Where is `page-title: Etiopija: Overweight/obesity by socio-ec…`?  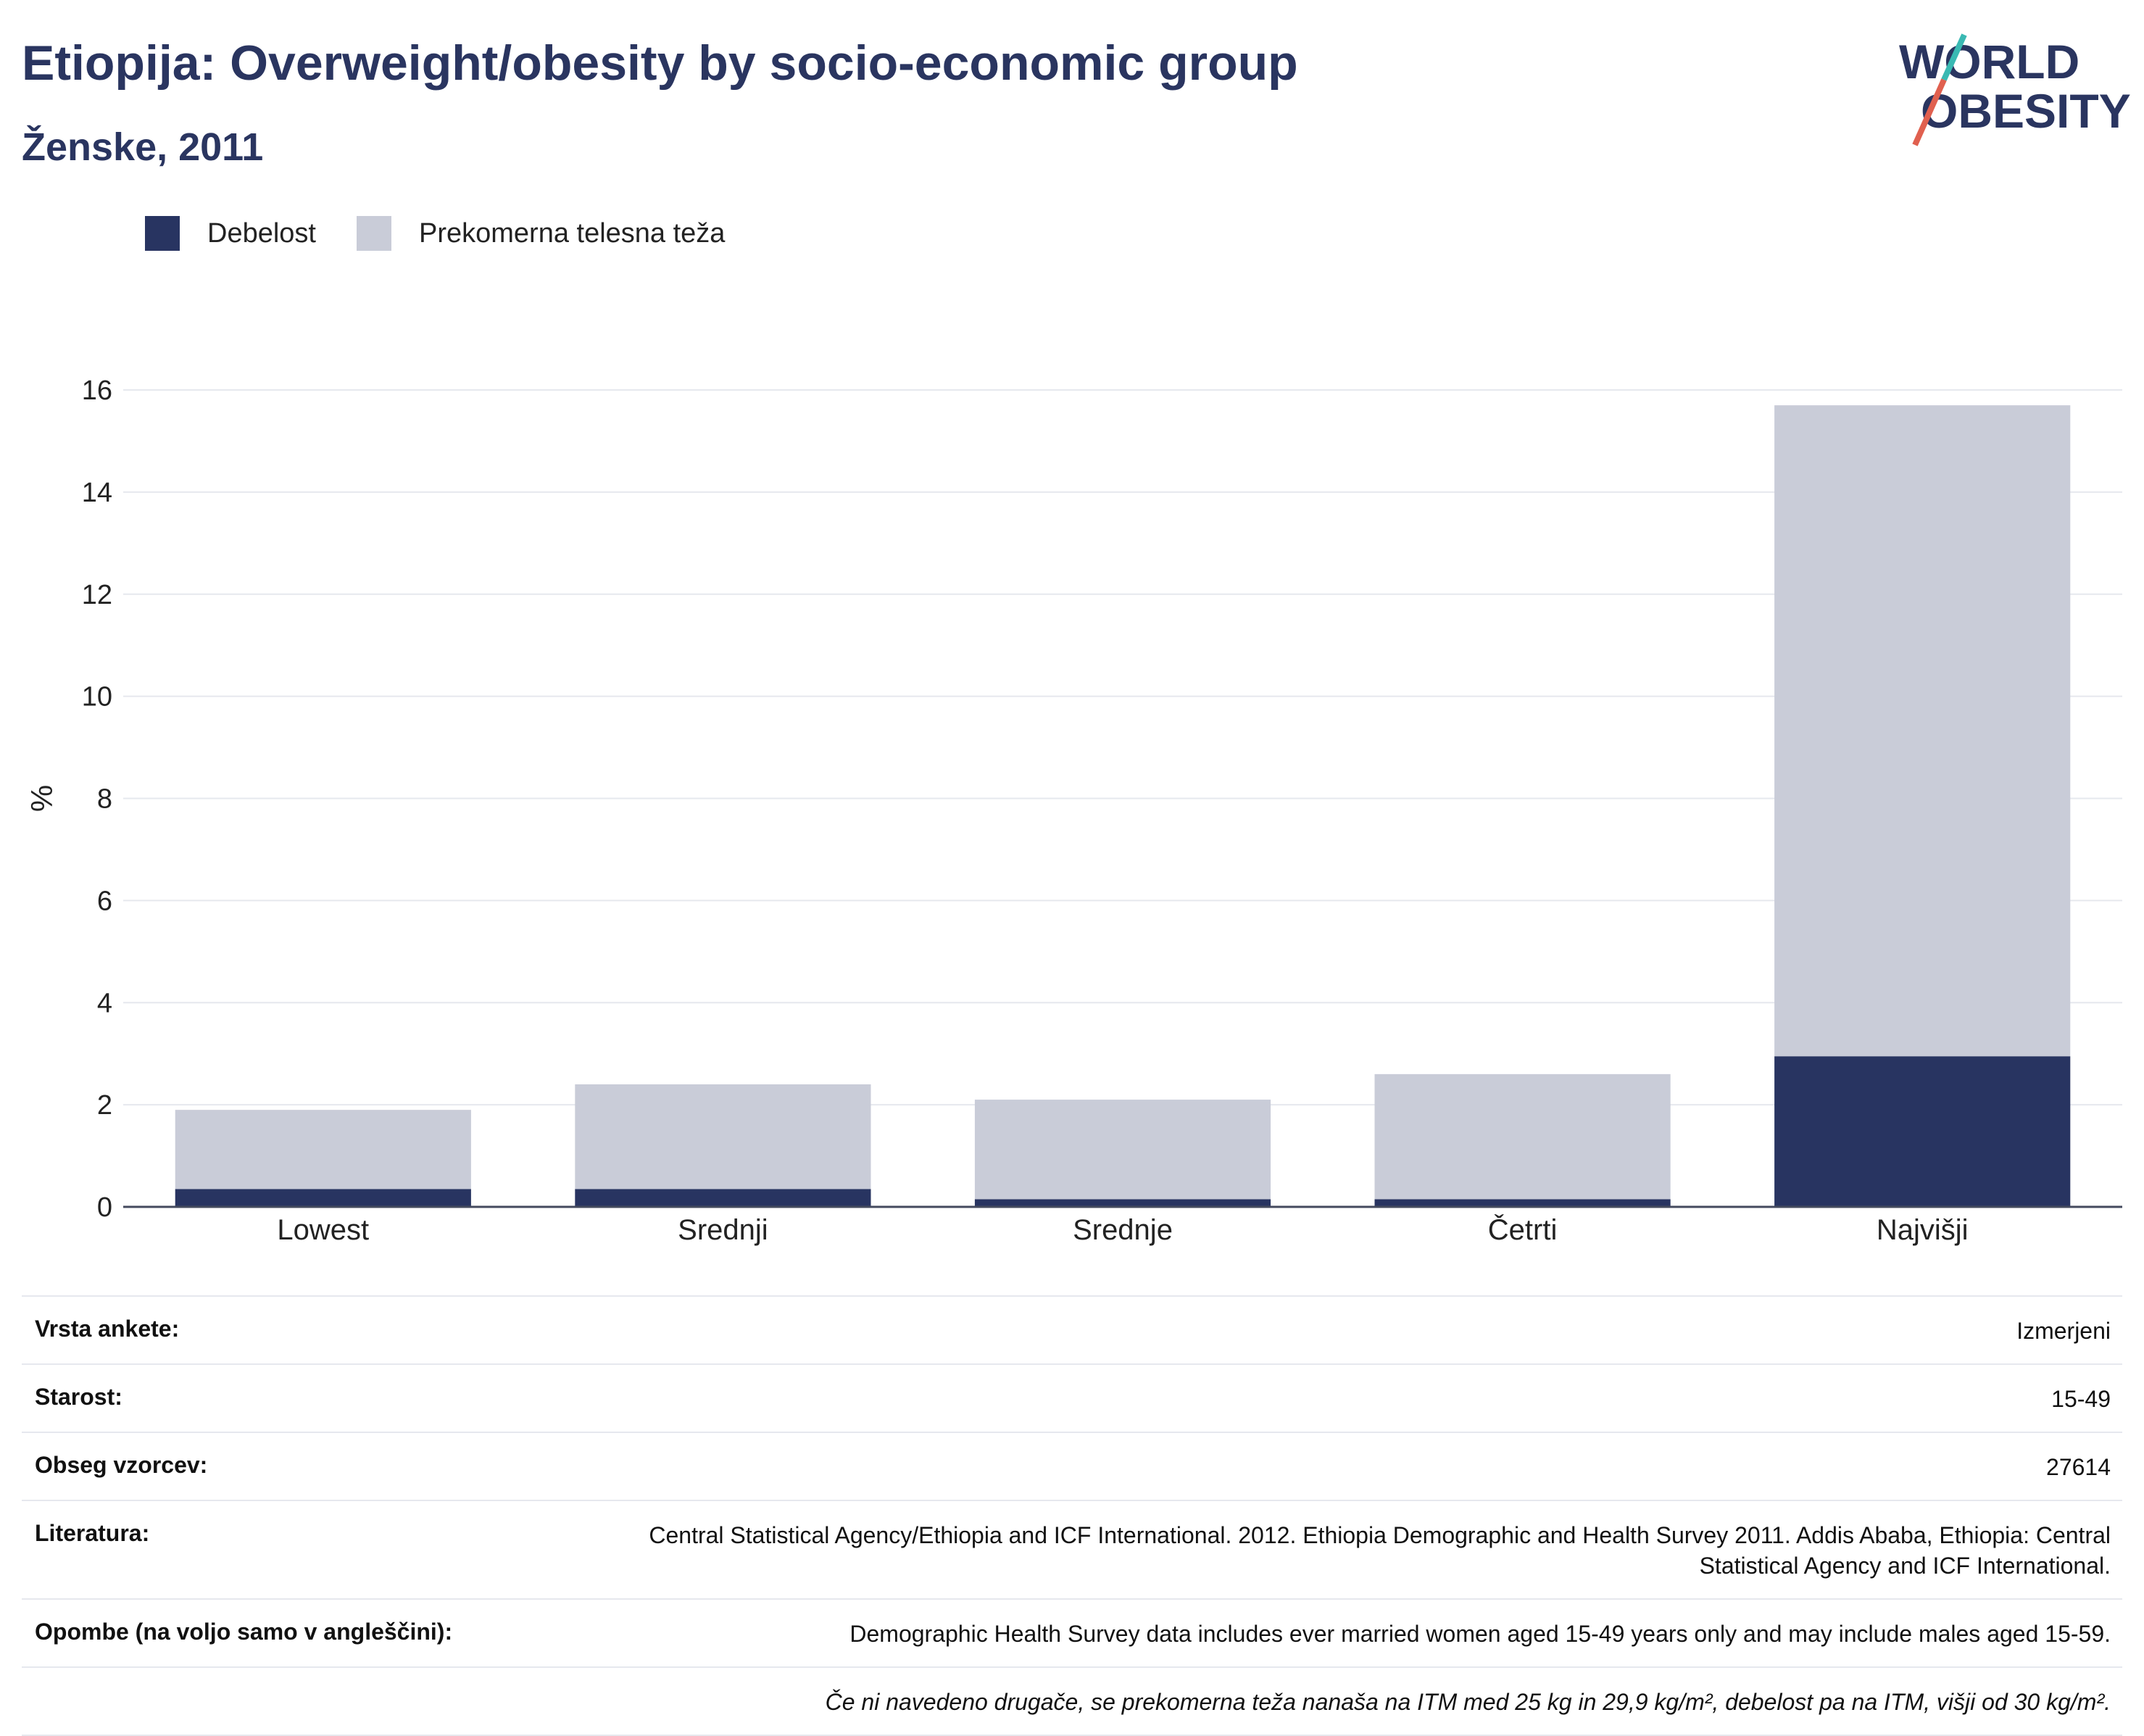
page-title: Etiopija: Overweight/obesity by socio-ec… is located at coordinates (660, 63).